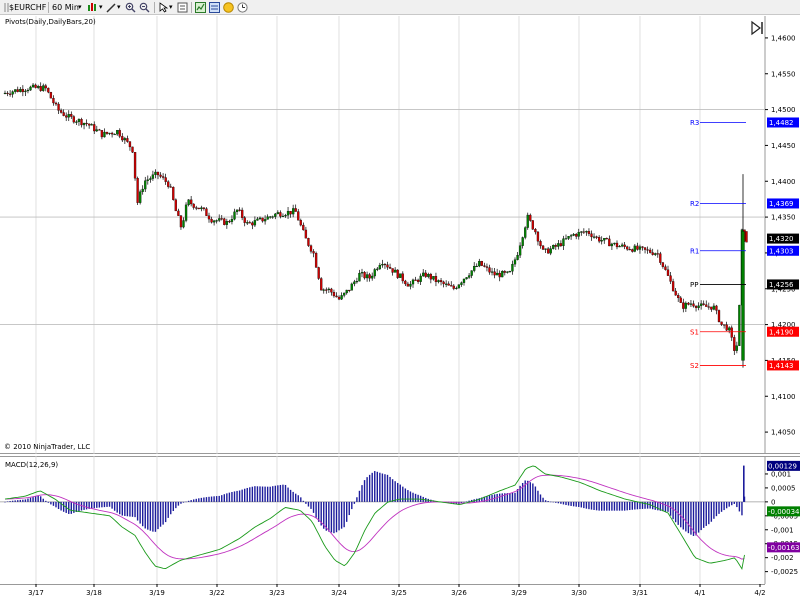 The image size is (800, 602). Describe the element at coordinates (757, 28) in the screenshot. I see `scroll-to-end-icon` at that location.